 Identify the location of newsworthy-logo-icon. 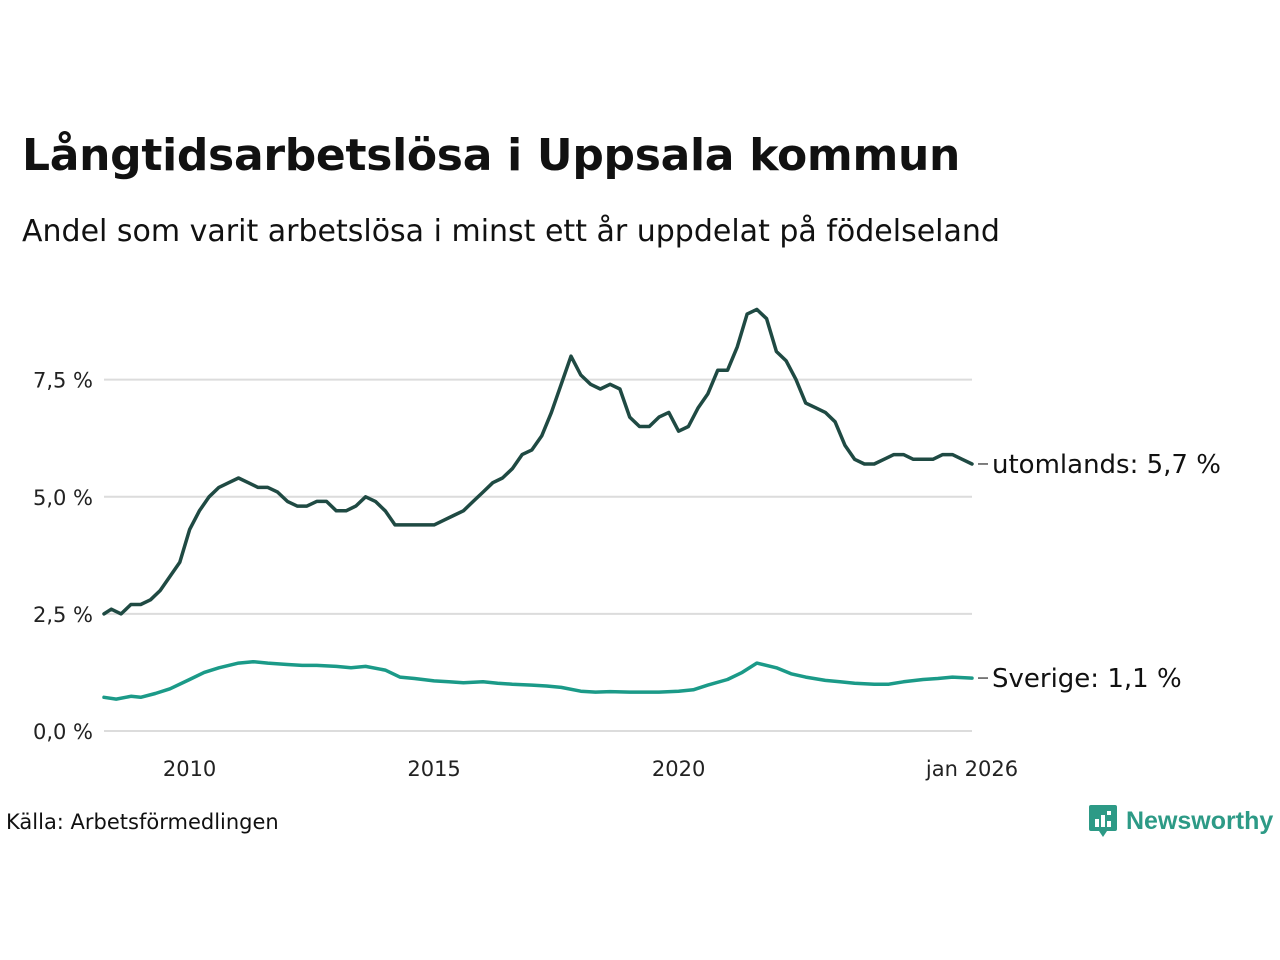
(1103, 821).